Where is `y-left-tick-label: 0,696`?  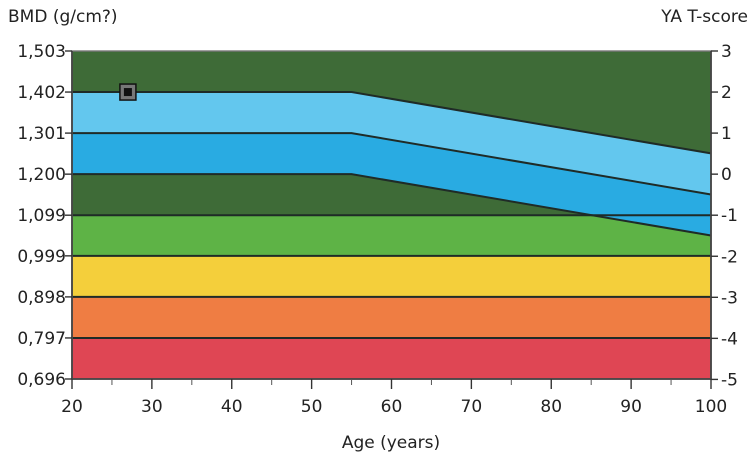
y-left-tick-label: 0,696 is located at coordinates (41, 380).